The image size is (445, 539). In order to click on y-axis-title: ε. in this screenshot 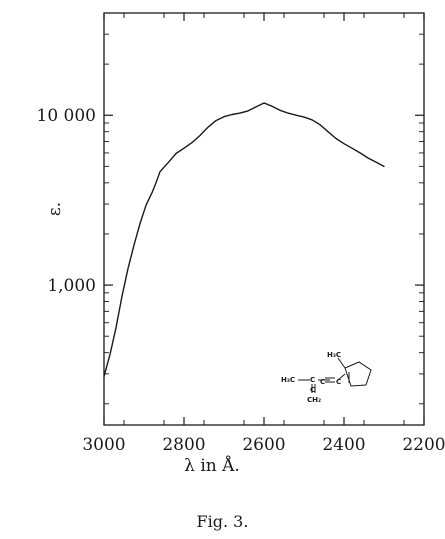, I will do `click(55, 209)`.